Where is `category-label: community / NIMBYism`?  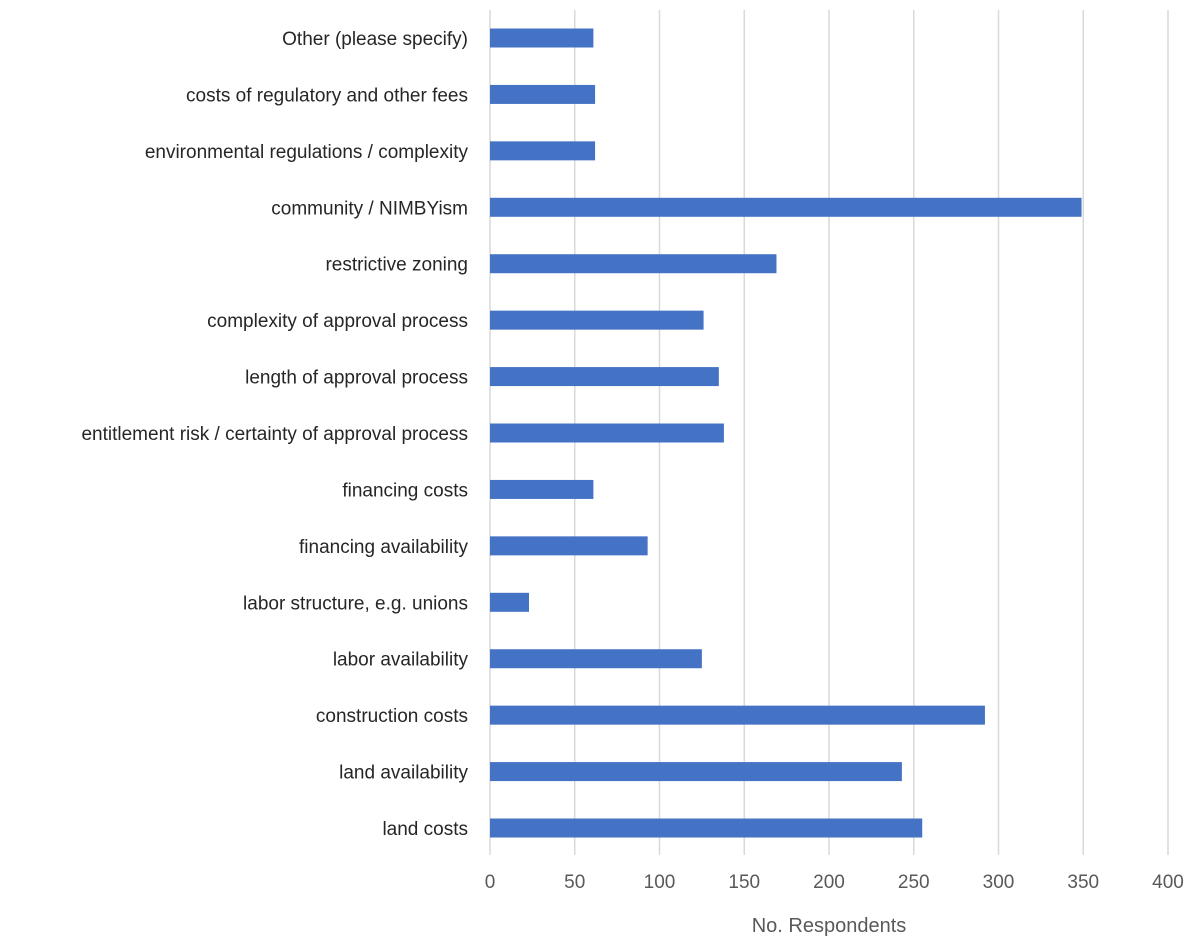
category-label: community / NIMBYism is located at coordinates (369, 208).